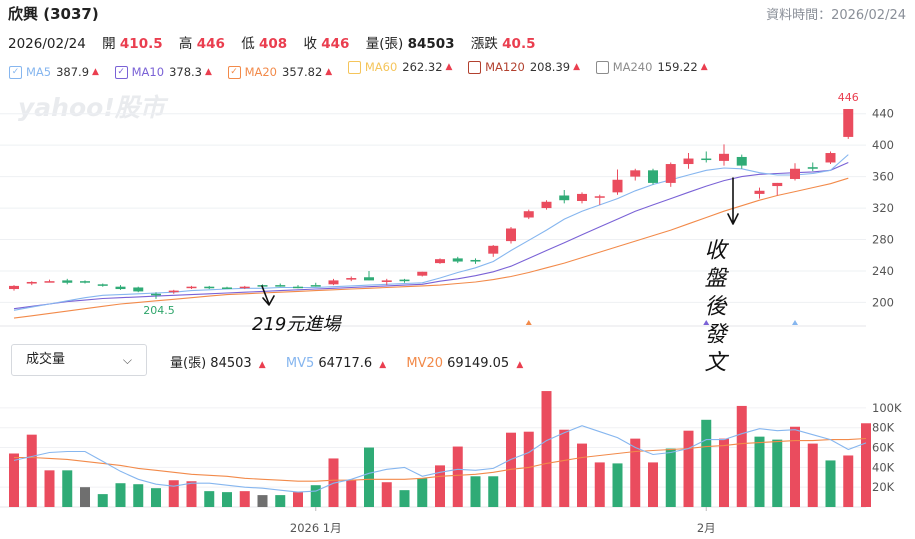  Describe the element at coordinates (887, 408) in the screenshot. I see `volume-axis-tick: 100K` at that location.